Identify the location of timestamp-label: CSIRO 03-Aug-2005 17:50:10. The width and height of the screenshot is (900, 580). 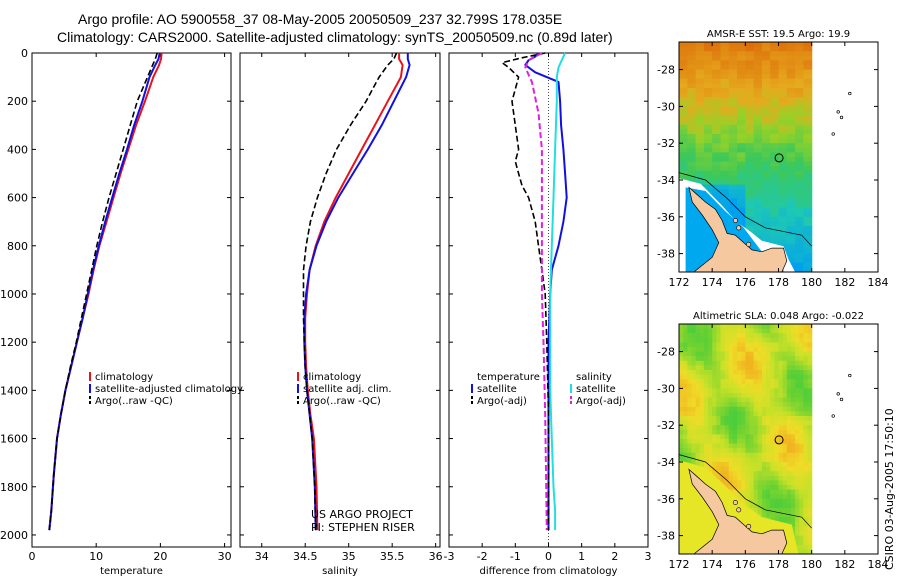
(889, 489).